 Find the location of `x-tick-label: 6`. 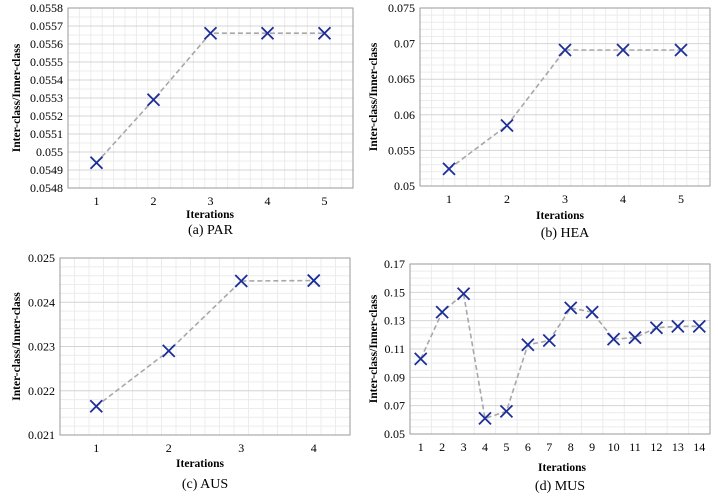

x-tick-label: 6 is located at coordinates (528, 447).